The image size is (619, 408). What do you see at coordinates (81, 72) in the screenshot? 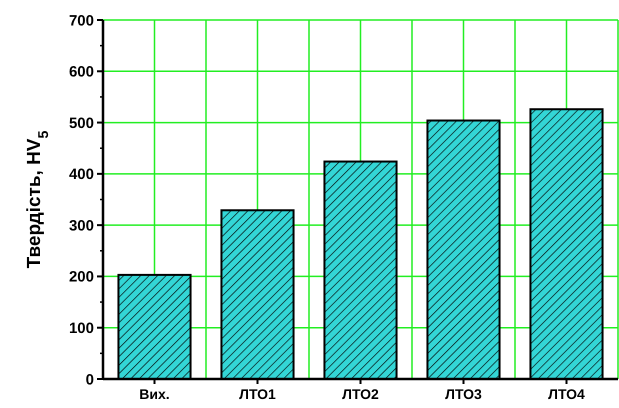
I see `y-tick-label: 600` at bounding box center [81, 72].